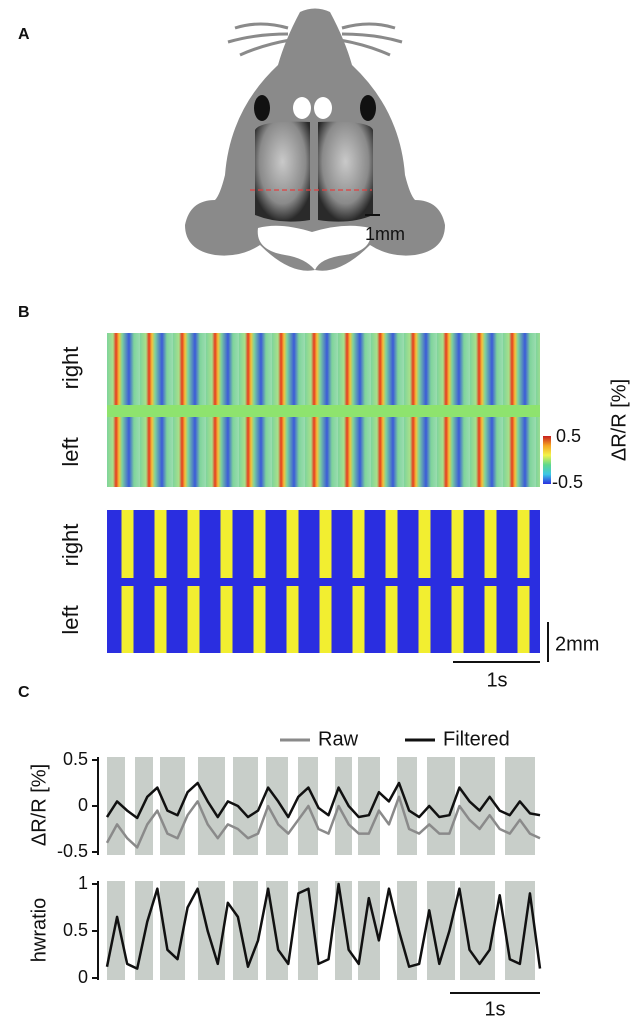 This screenshot has width=638, height=1019. I want to click on panel-label: C, so click(24, 692).